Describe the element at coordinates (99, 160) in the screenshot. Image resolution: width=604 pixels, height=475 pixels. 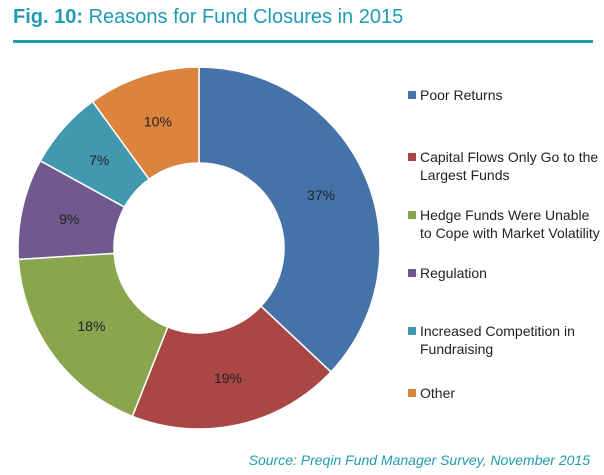
I see `slice-label-increased-competition-in-fundraising: 7%` at that location.